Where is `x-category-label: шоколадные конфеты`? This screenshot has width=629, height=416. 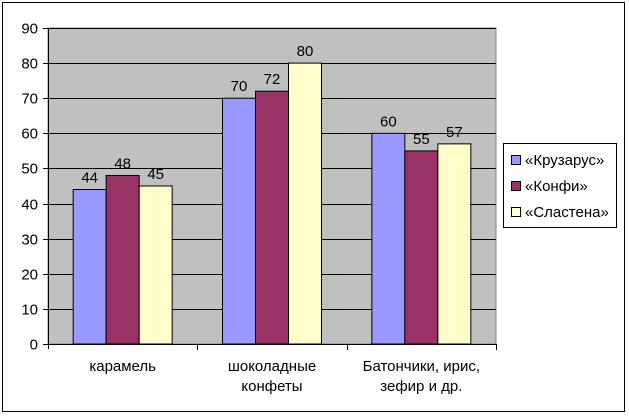
x-category-label: шоколадные конфеты is located at coordinates (272, 376).